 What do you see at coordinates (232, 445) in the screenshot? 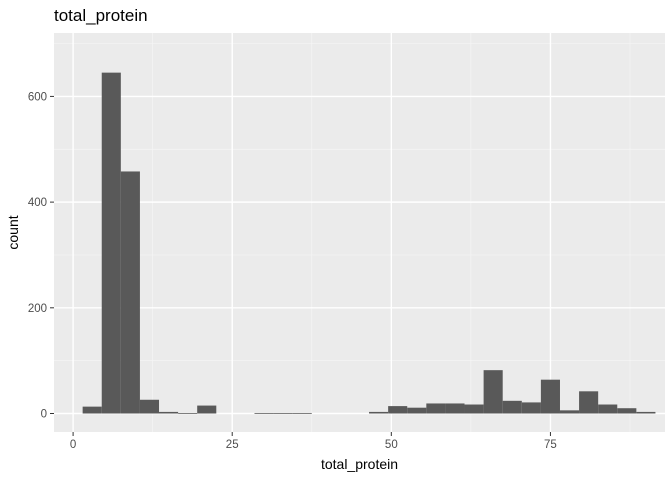
I see `x-tick-label: 25` at bounding box center [232, 445].